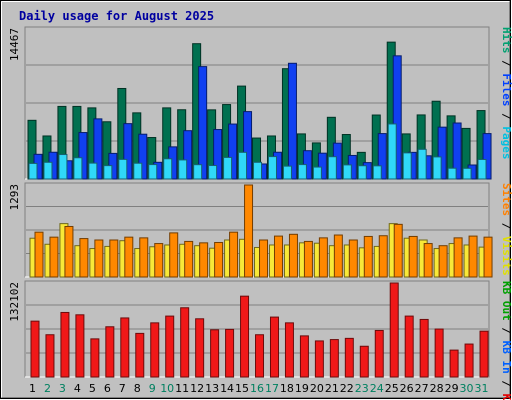 Image resolution: width=512 pixels, height=400 pixels. Describe the element at coordinates (506, 93) in the screenshot. I see `legend-pages: Hits / Files / Pages` at that location.